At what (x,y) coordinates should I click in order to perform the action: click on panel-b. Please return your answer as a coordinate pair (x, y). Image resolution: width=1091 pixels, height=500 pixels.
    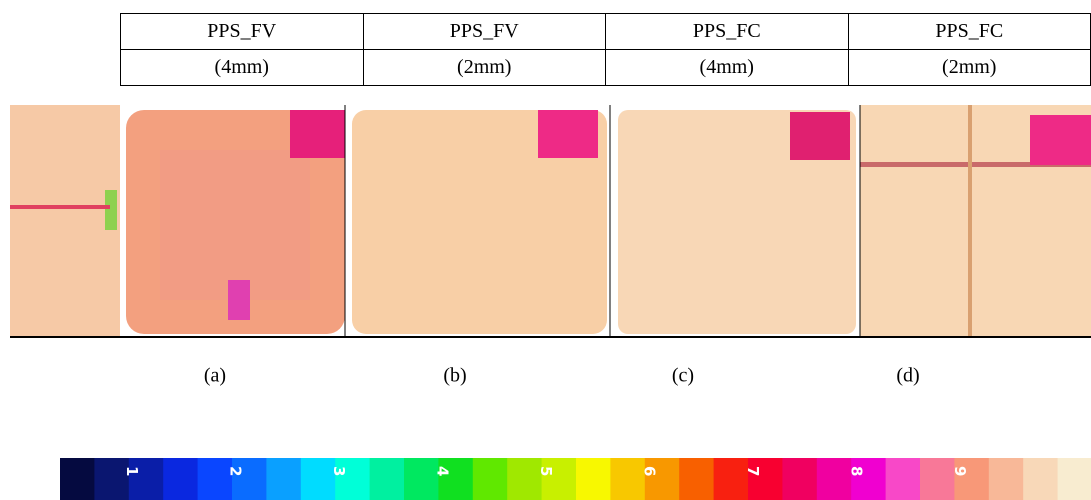
    Looking at the image, I should click on (479, 222).